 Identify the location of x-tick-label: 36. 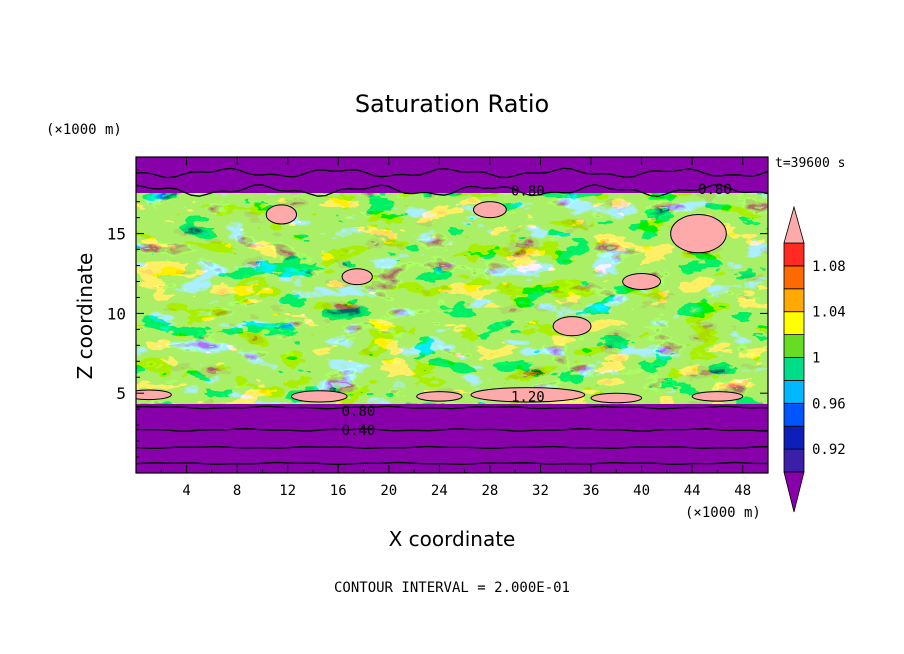
(591, 491).